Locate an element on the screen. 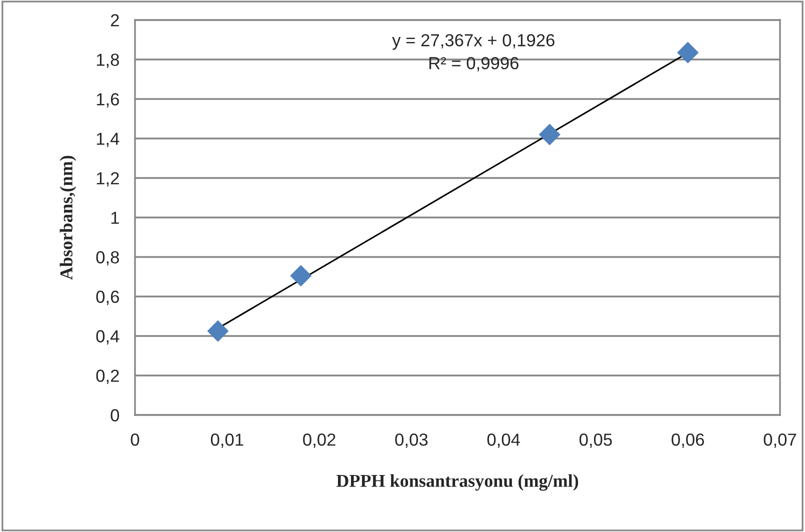 The image size is (805, 532). y-tick-label: 0,8 is located at coordinates (107, 258).